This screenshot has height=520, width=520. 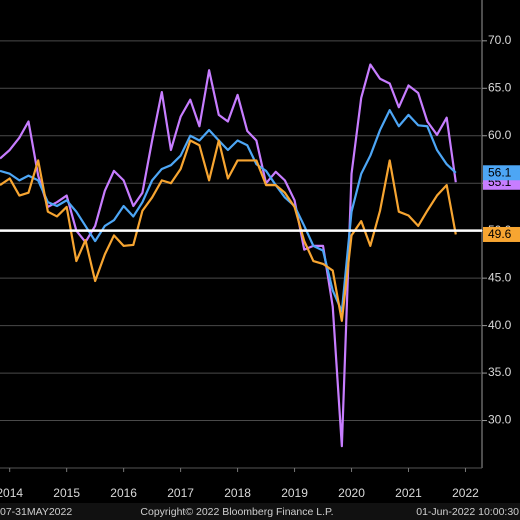 I want to click on x-tick-label: 2019, so click(x=294, y=493).